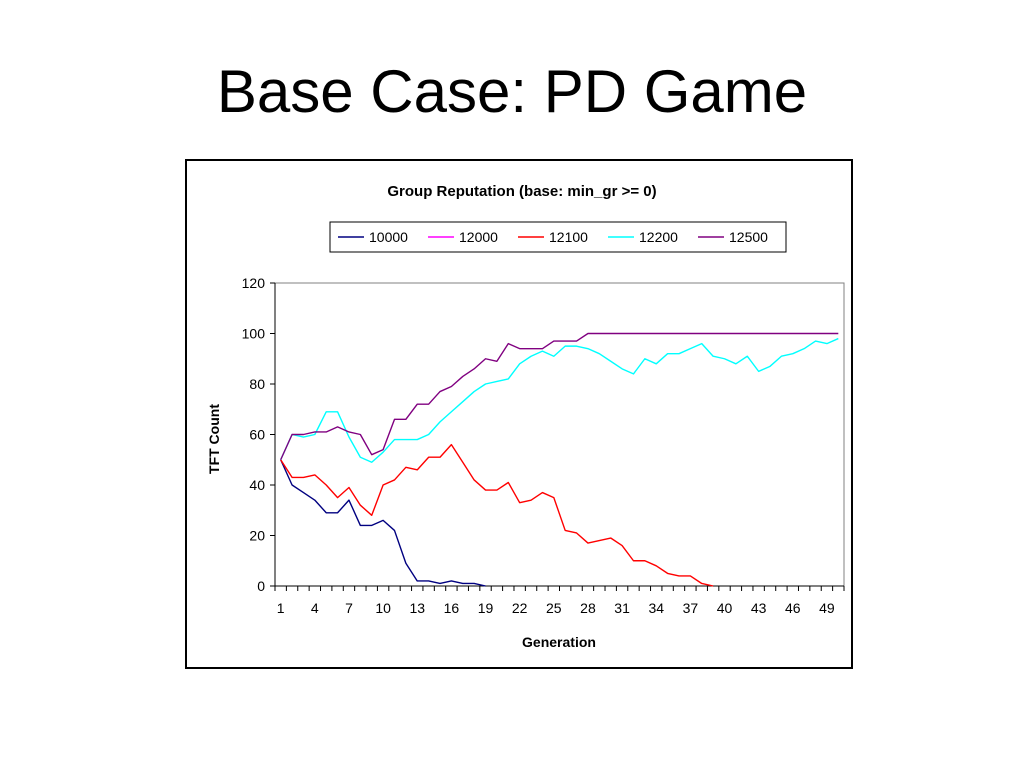 This screenshot has height=768, width=1024. I want to click on x-tick-label: 49, so click(827, 608).